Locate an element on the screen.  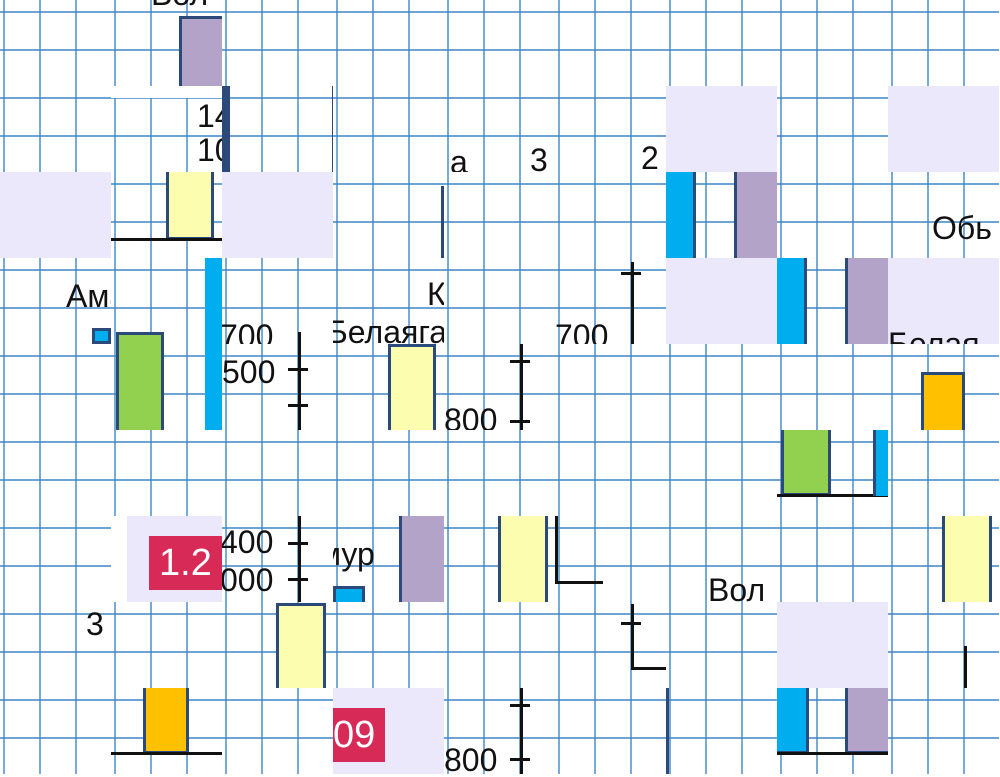
puzzle-tile: Обь is located at coordinates (943, 215).